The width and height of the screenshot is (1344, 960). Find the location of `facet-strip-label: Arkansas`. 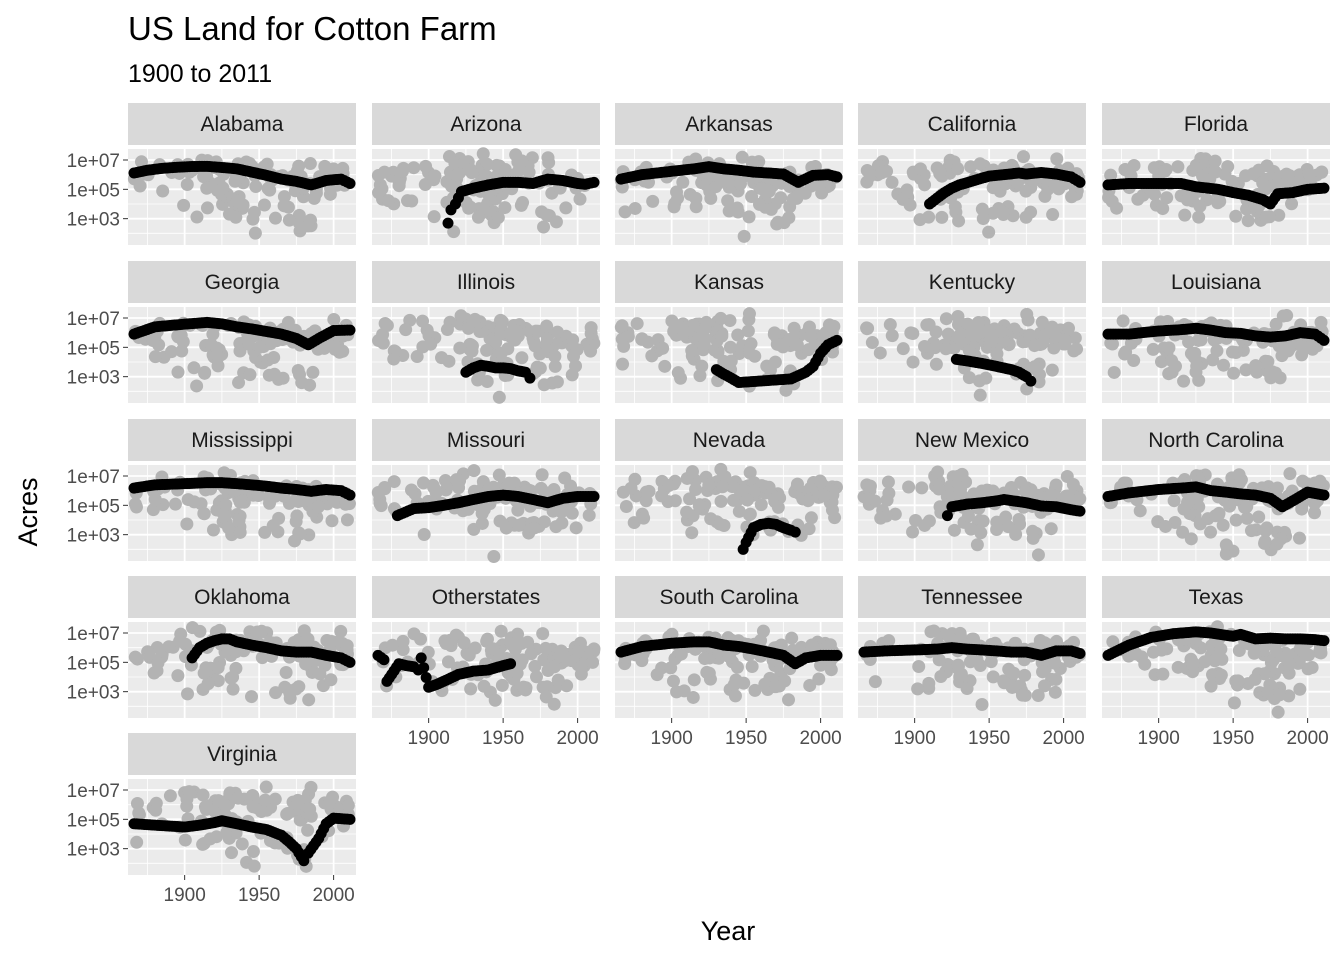

facet-strip-label: Arkansas is located at coordinates (729, 124).